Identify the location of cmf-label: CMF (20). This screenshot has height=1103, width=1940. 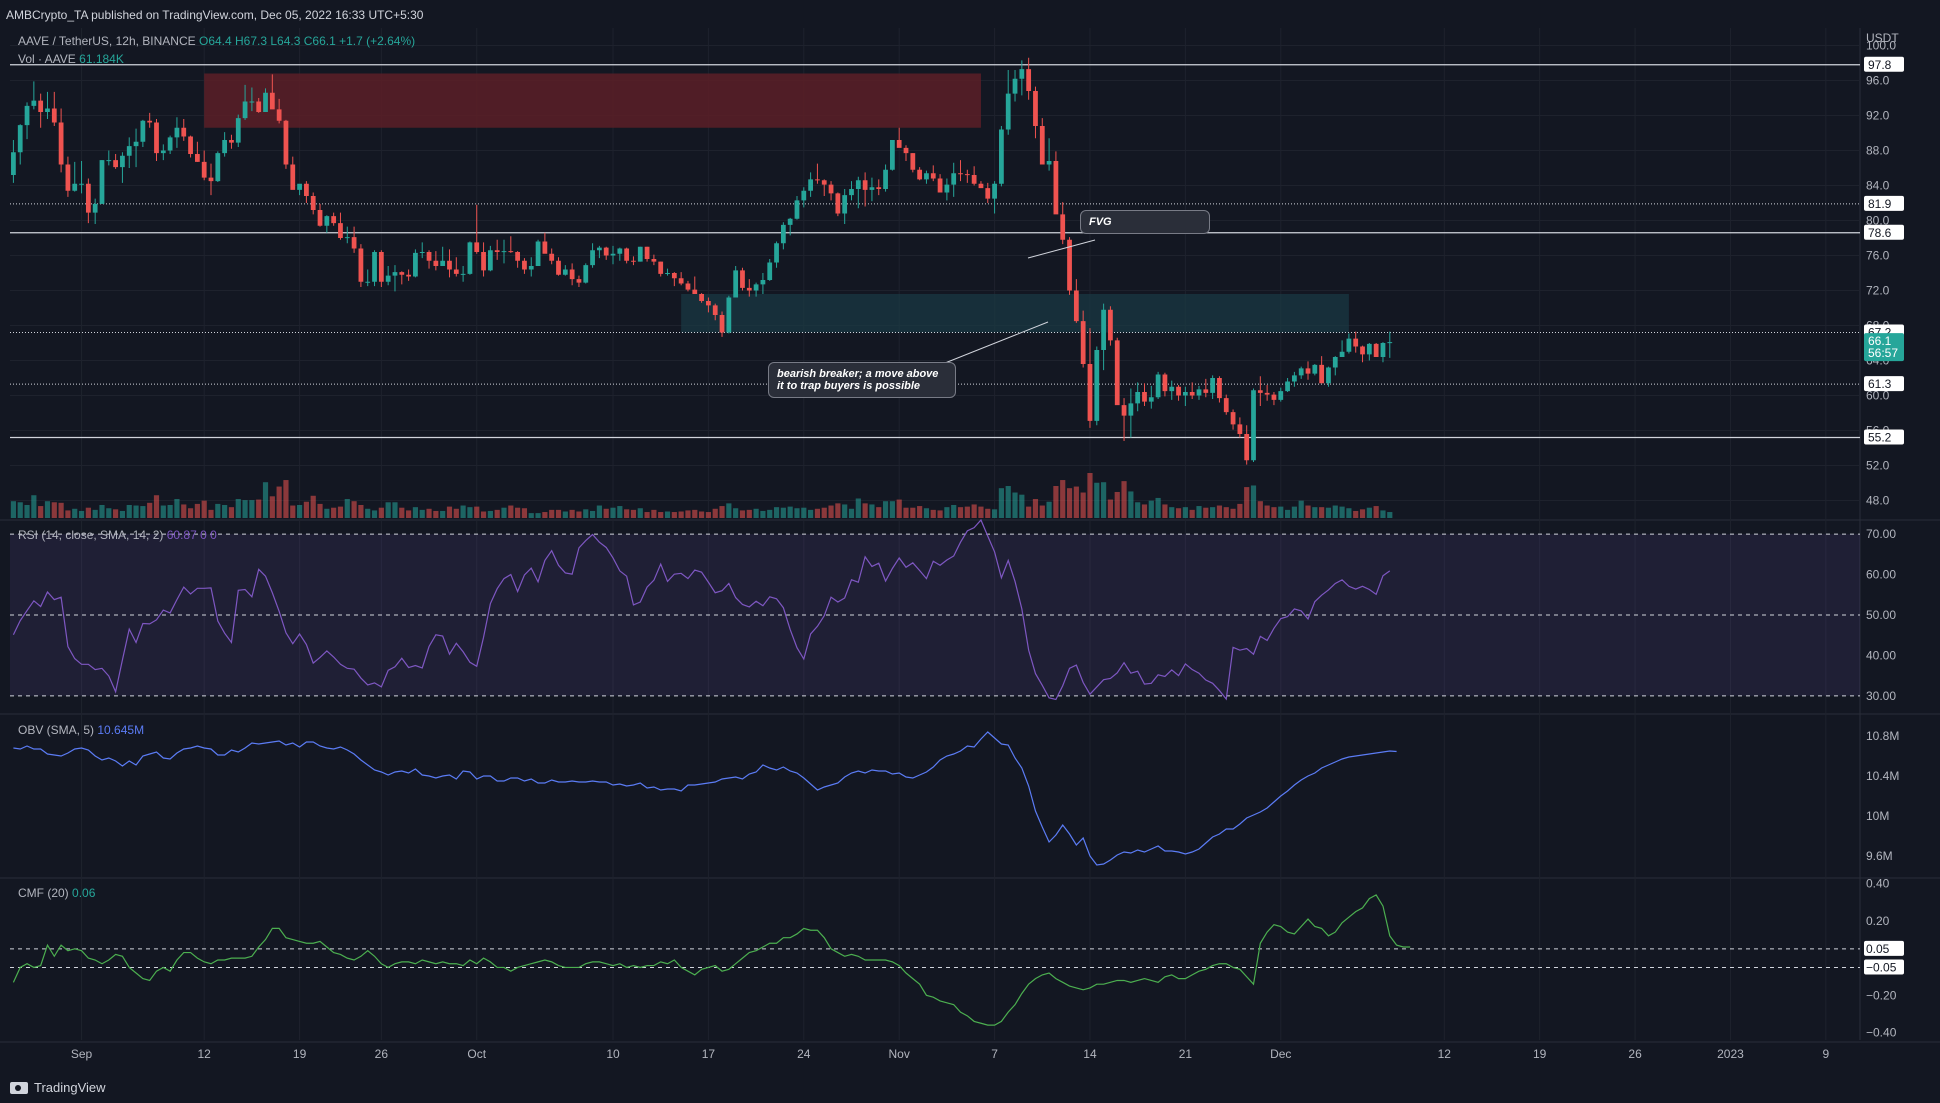
(43, 893).